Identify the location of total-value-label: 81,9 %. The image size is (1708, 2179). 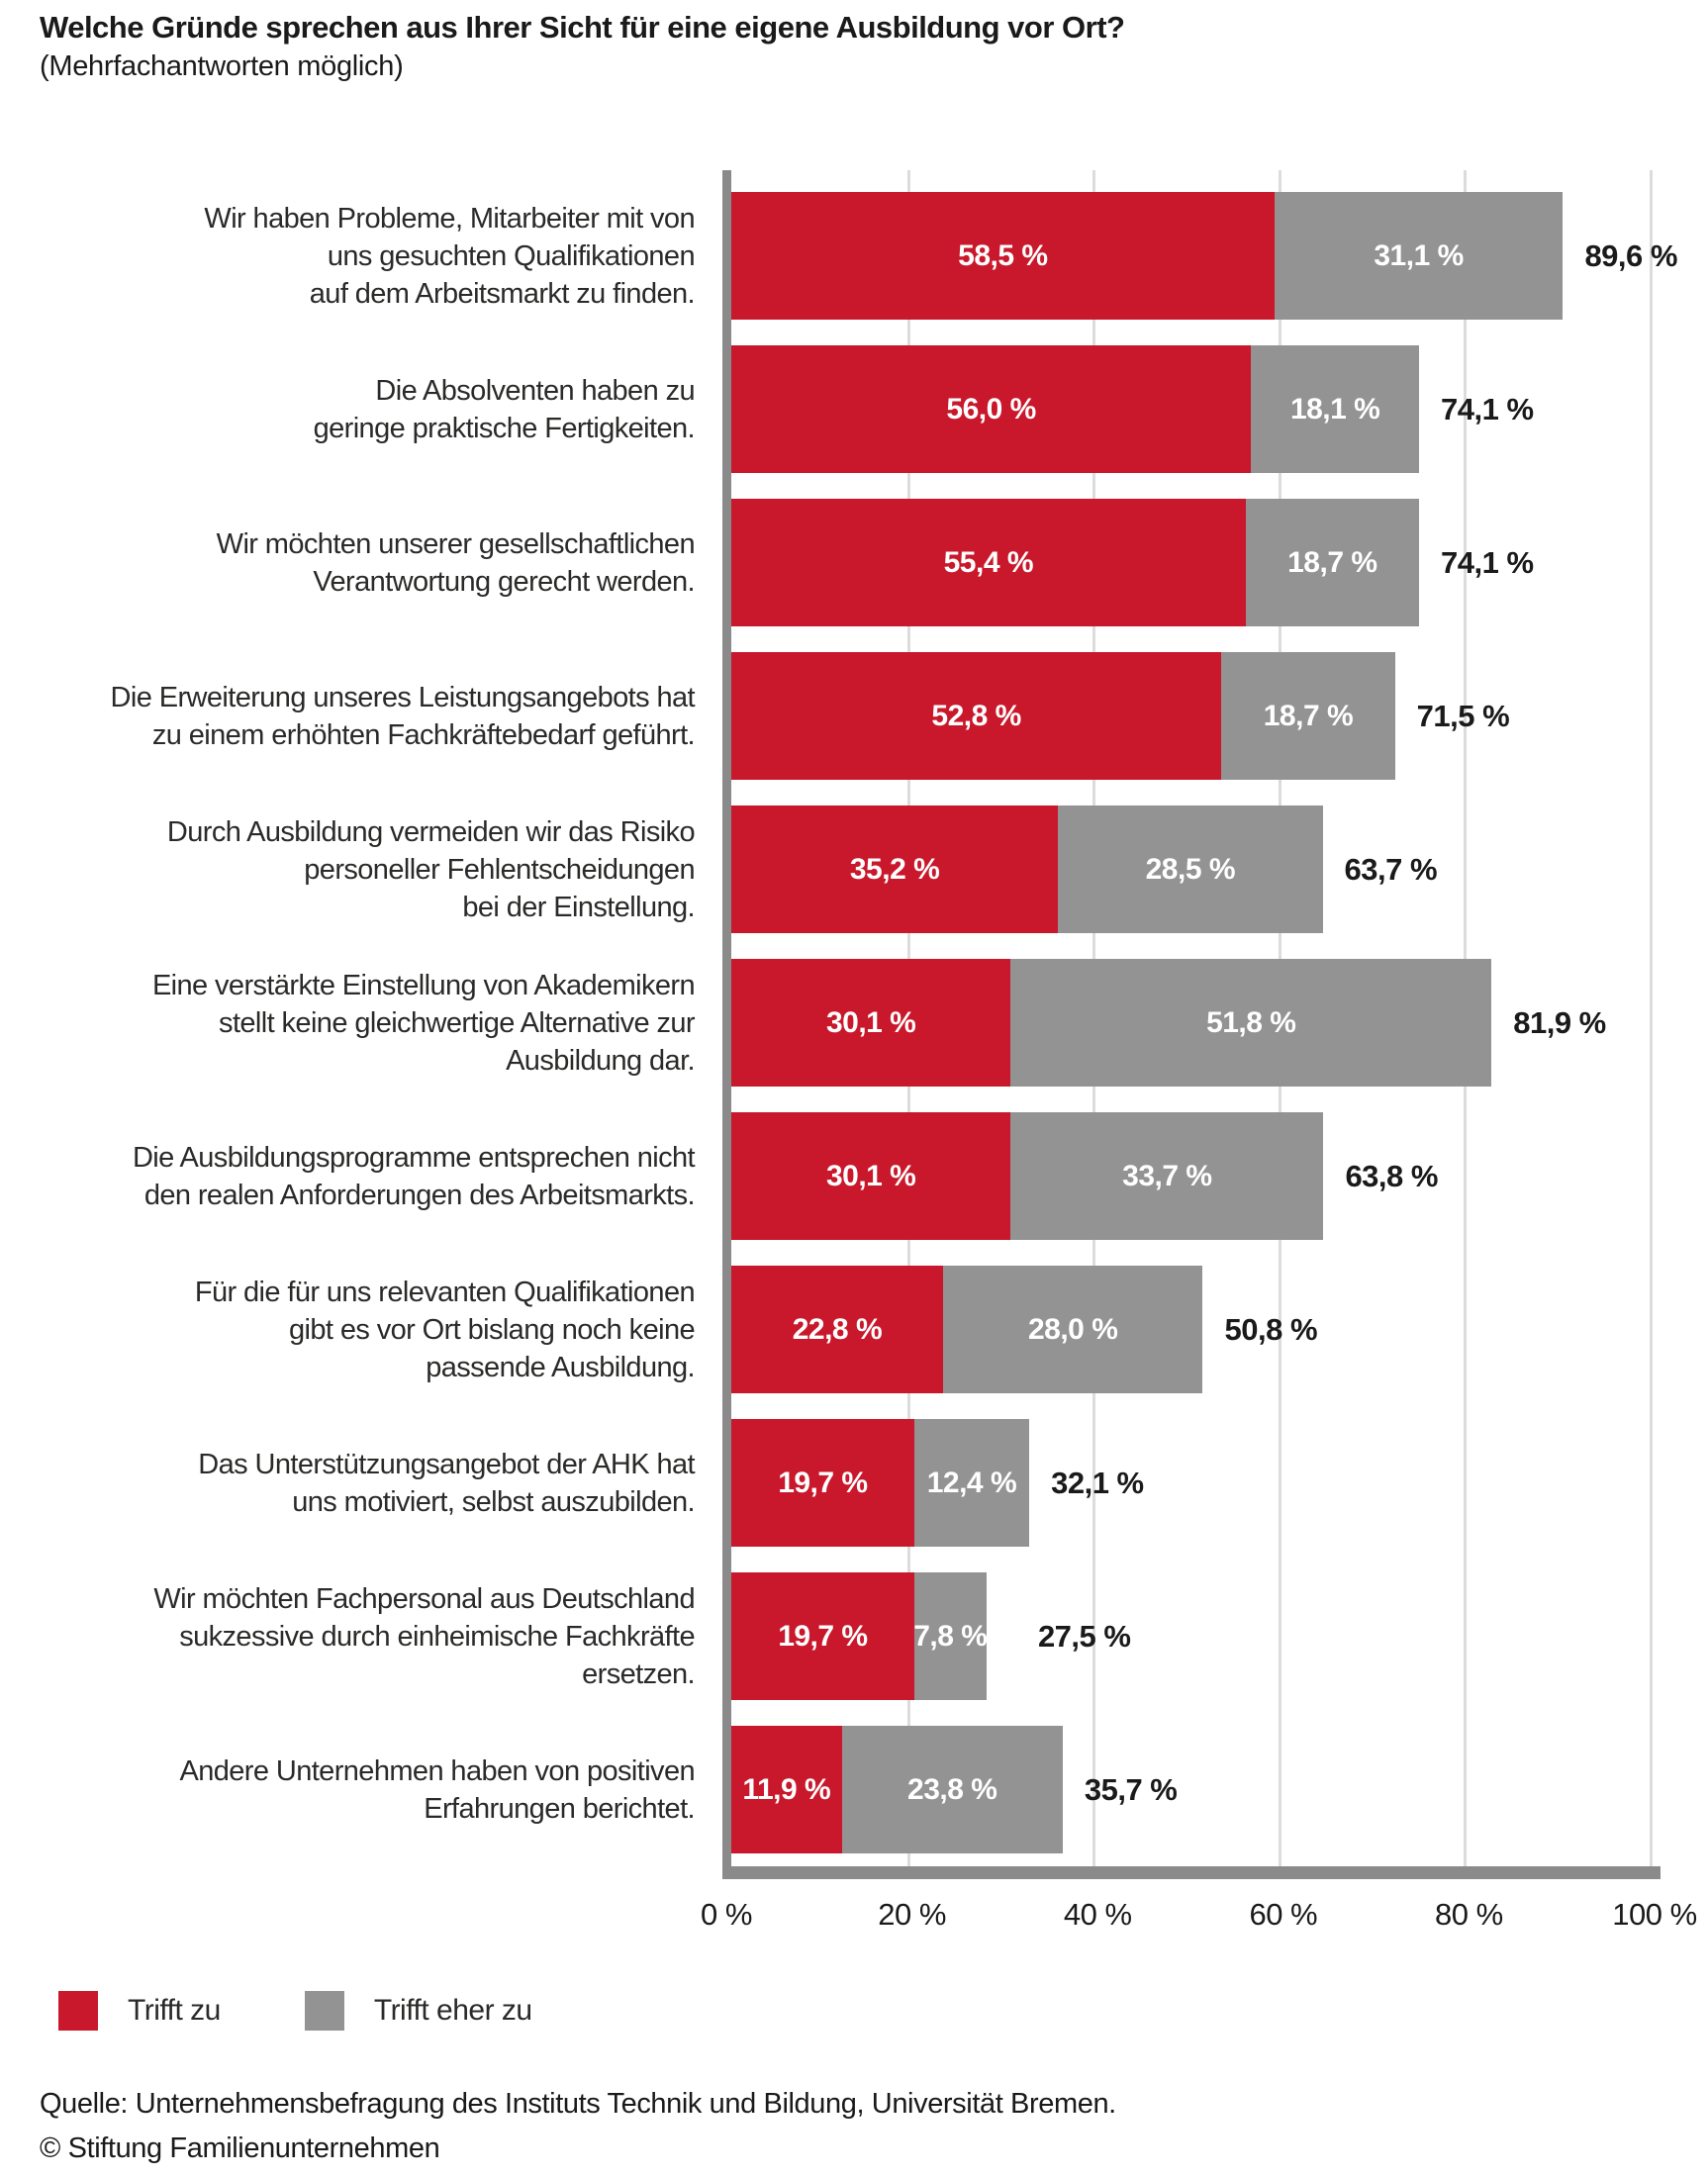
(1559, 1022).